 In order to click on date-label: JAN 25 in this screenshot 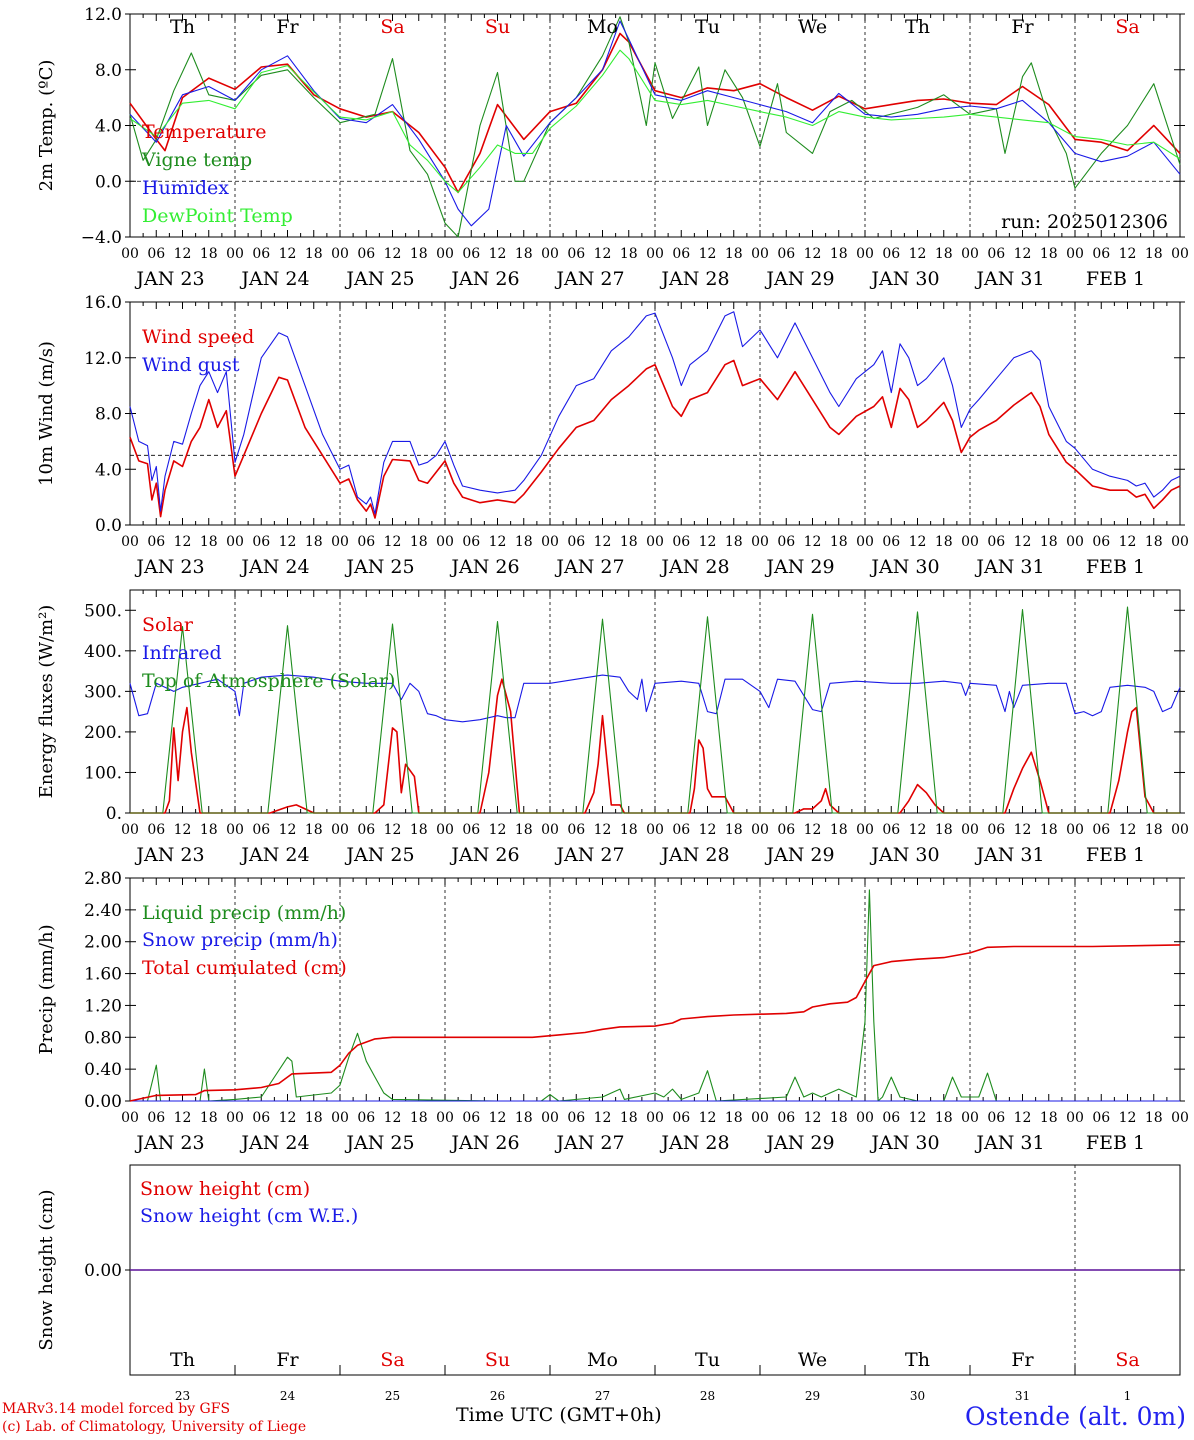, I will do `click(379, 279)`.